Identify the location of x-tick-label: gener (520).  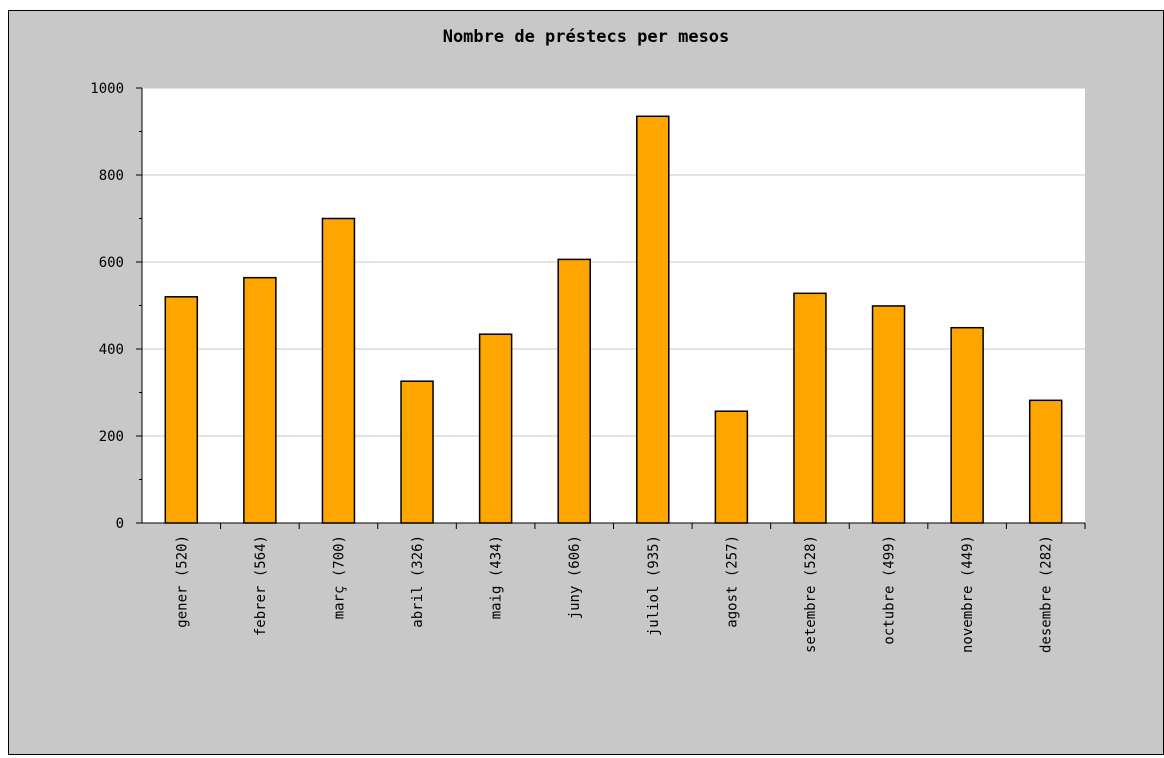
(182, 581).